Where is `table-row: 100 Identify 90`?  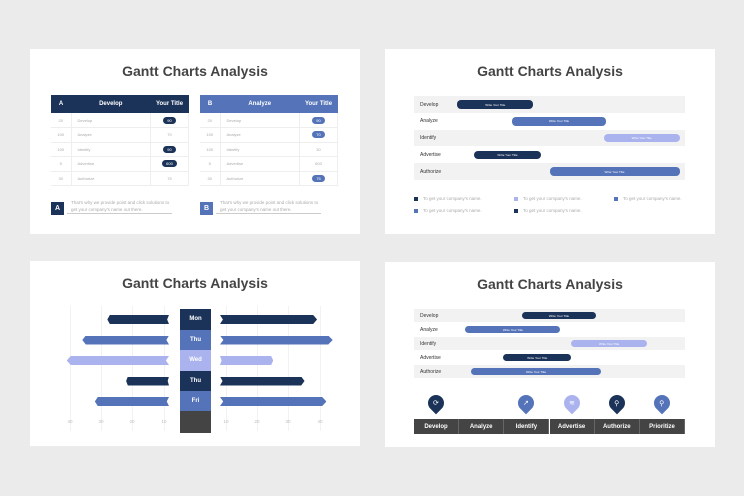 table-row: 100 Identify 90 is located at coordinates (120, 149).